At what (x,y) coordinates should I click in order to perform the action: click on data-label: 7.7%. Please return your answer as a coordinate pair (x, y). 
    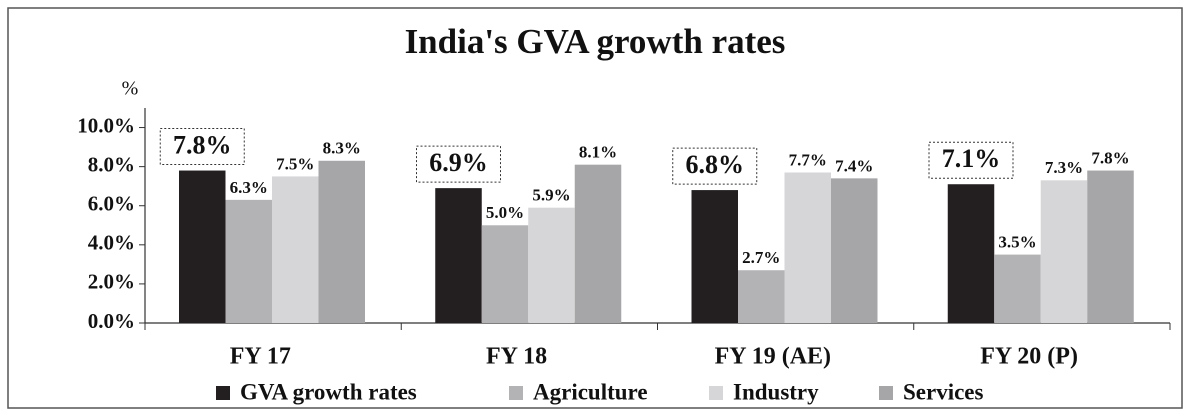
    Looking at the image, I should click on (808, 159).